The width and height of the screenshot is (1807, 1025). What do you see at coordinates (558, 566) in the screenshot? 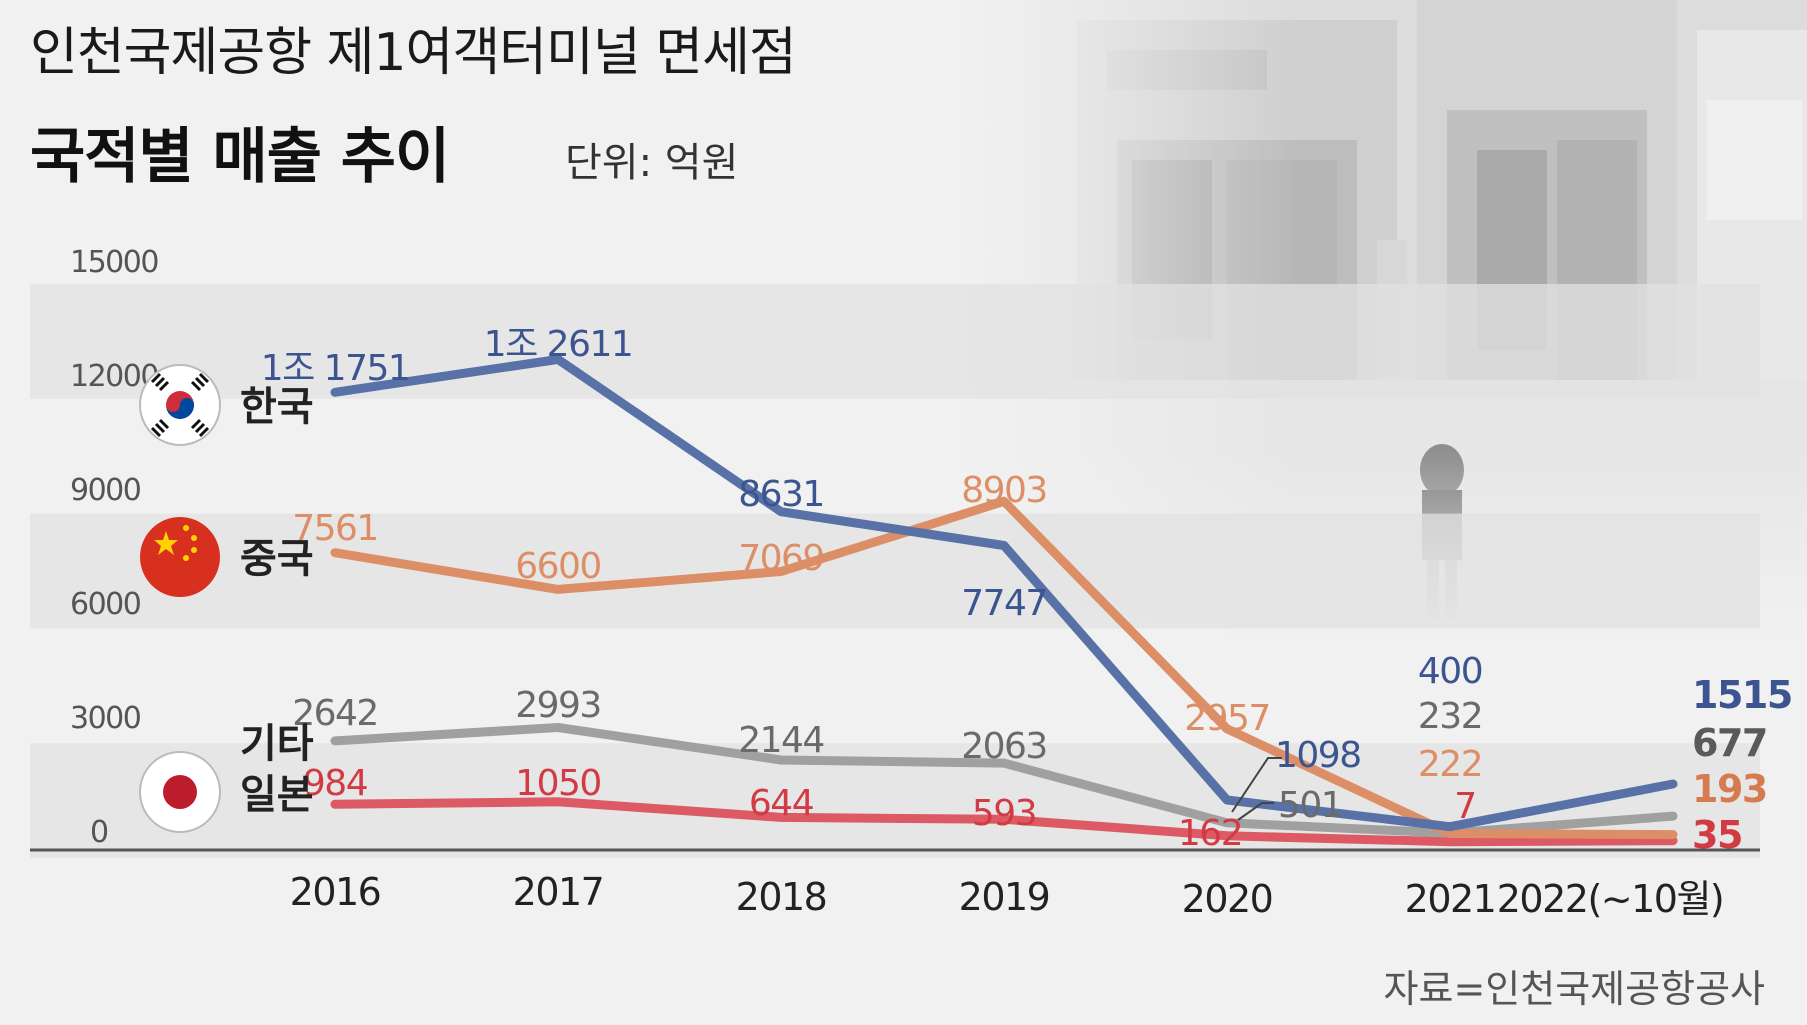
I see `data-label: 6600` at bounding box center [558, 566].